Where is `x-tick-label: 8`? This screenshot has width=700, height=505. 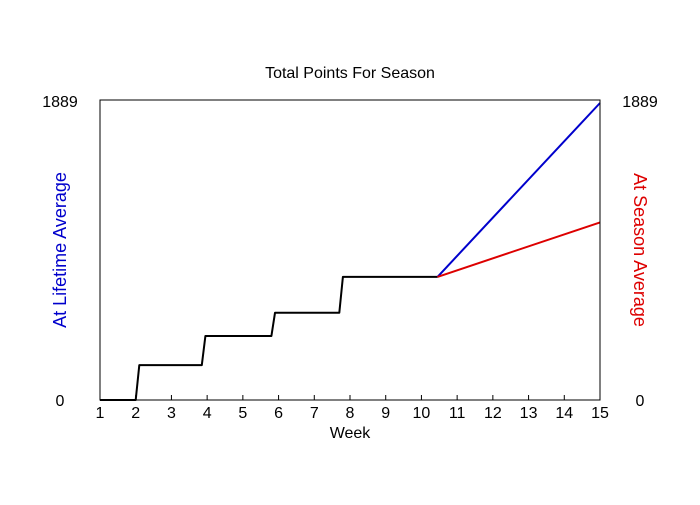 x-tick-label: 8 is located at coordinates (350, 413).